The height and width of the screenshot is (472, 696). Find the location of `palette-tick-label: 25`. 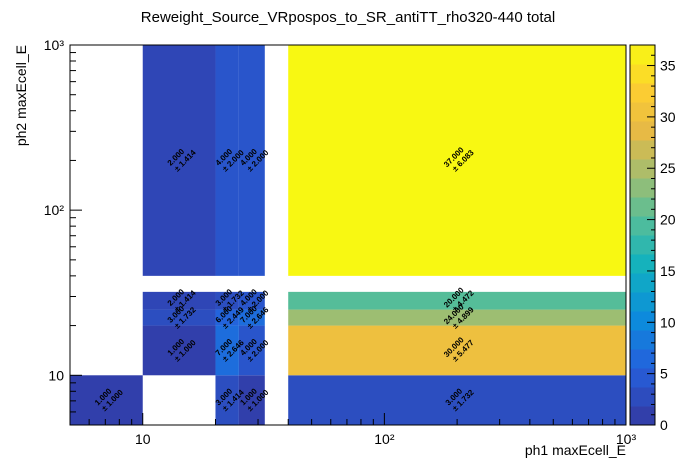

palette-tick-label: 25 is located at coordinates (668, 168).